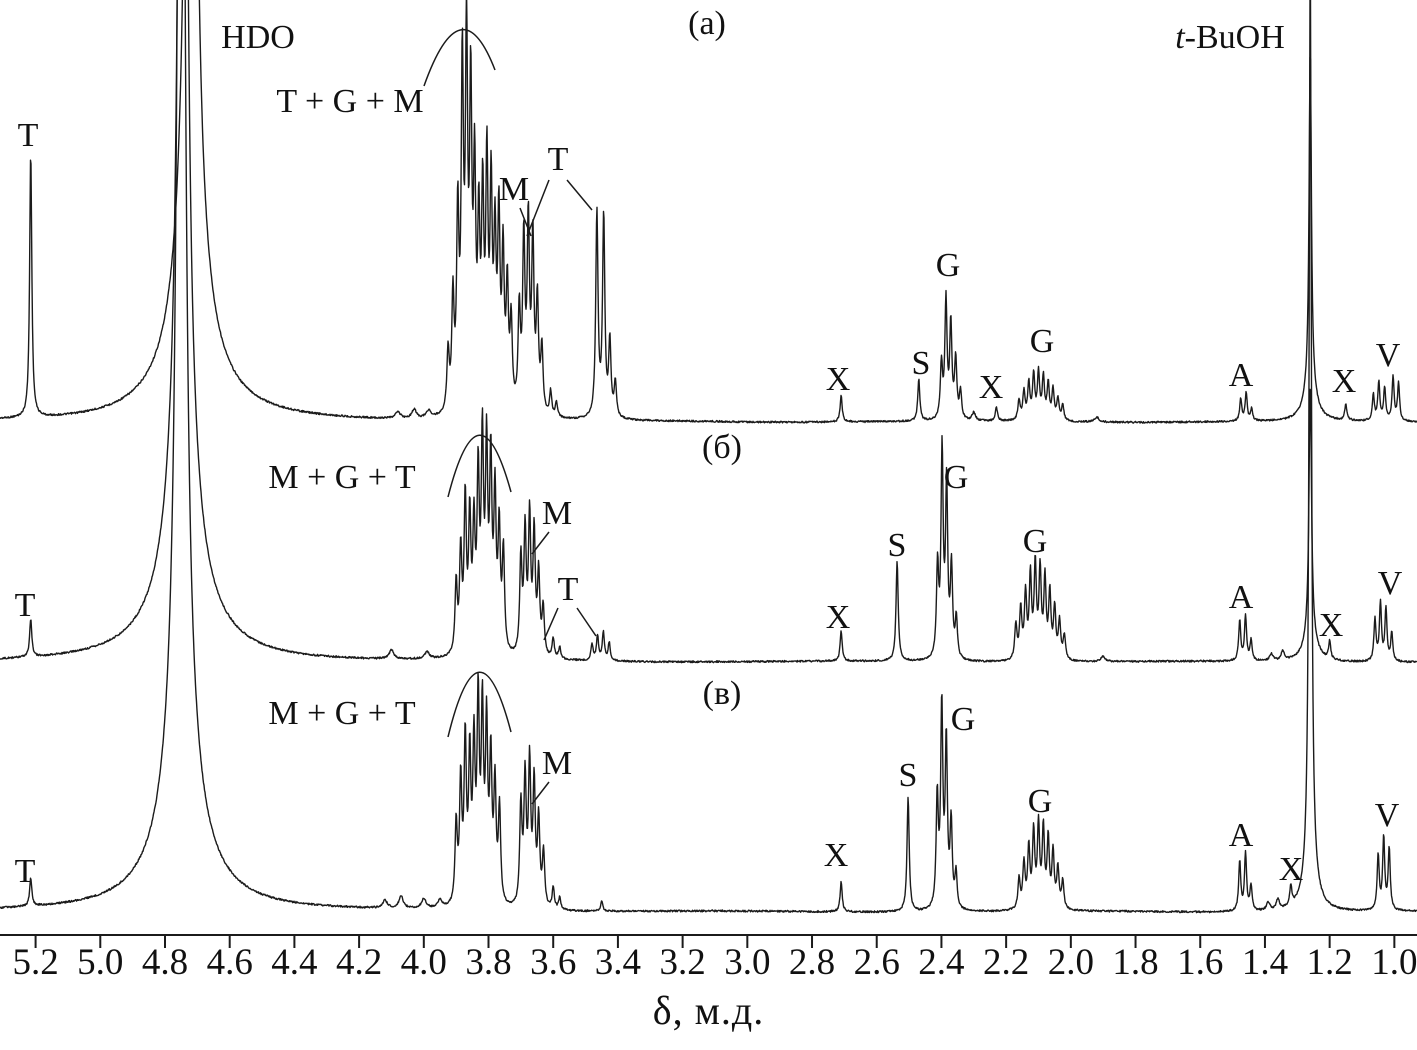  I want to click on x-axis-title: δ, м.д., so click(708, 1010).